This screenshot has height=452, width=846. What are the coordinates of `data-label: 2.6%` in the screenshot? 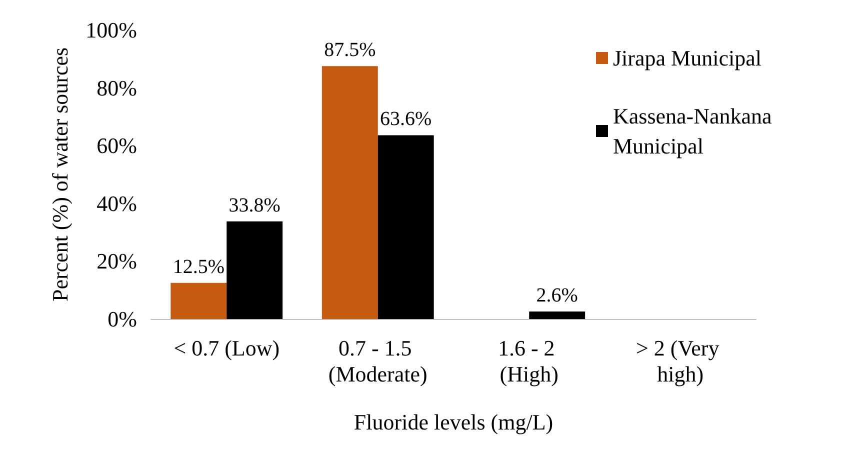 It's located at (557, 295).